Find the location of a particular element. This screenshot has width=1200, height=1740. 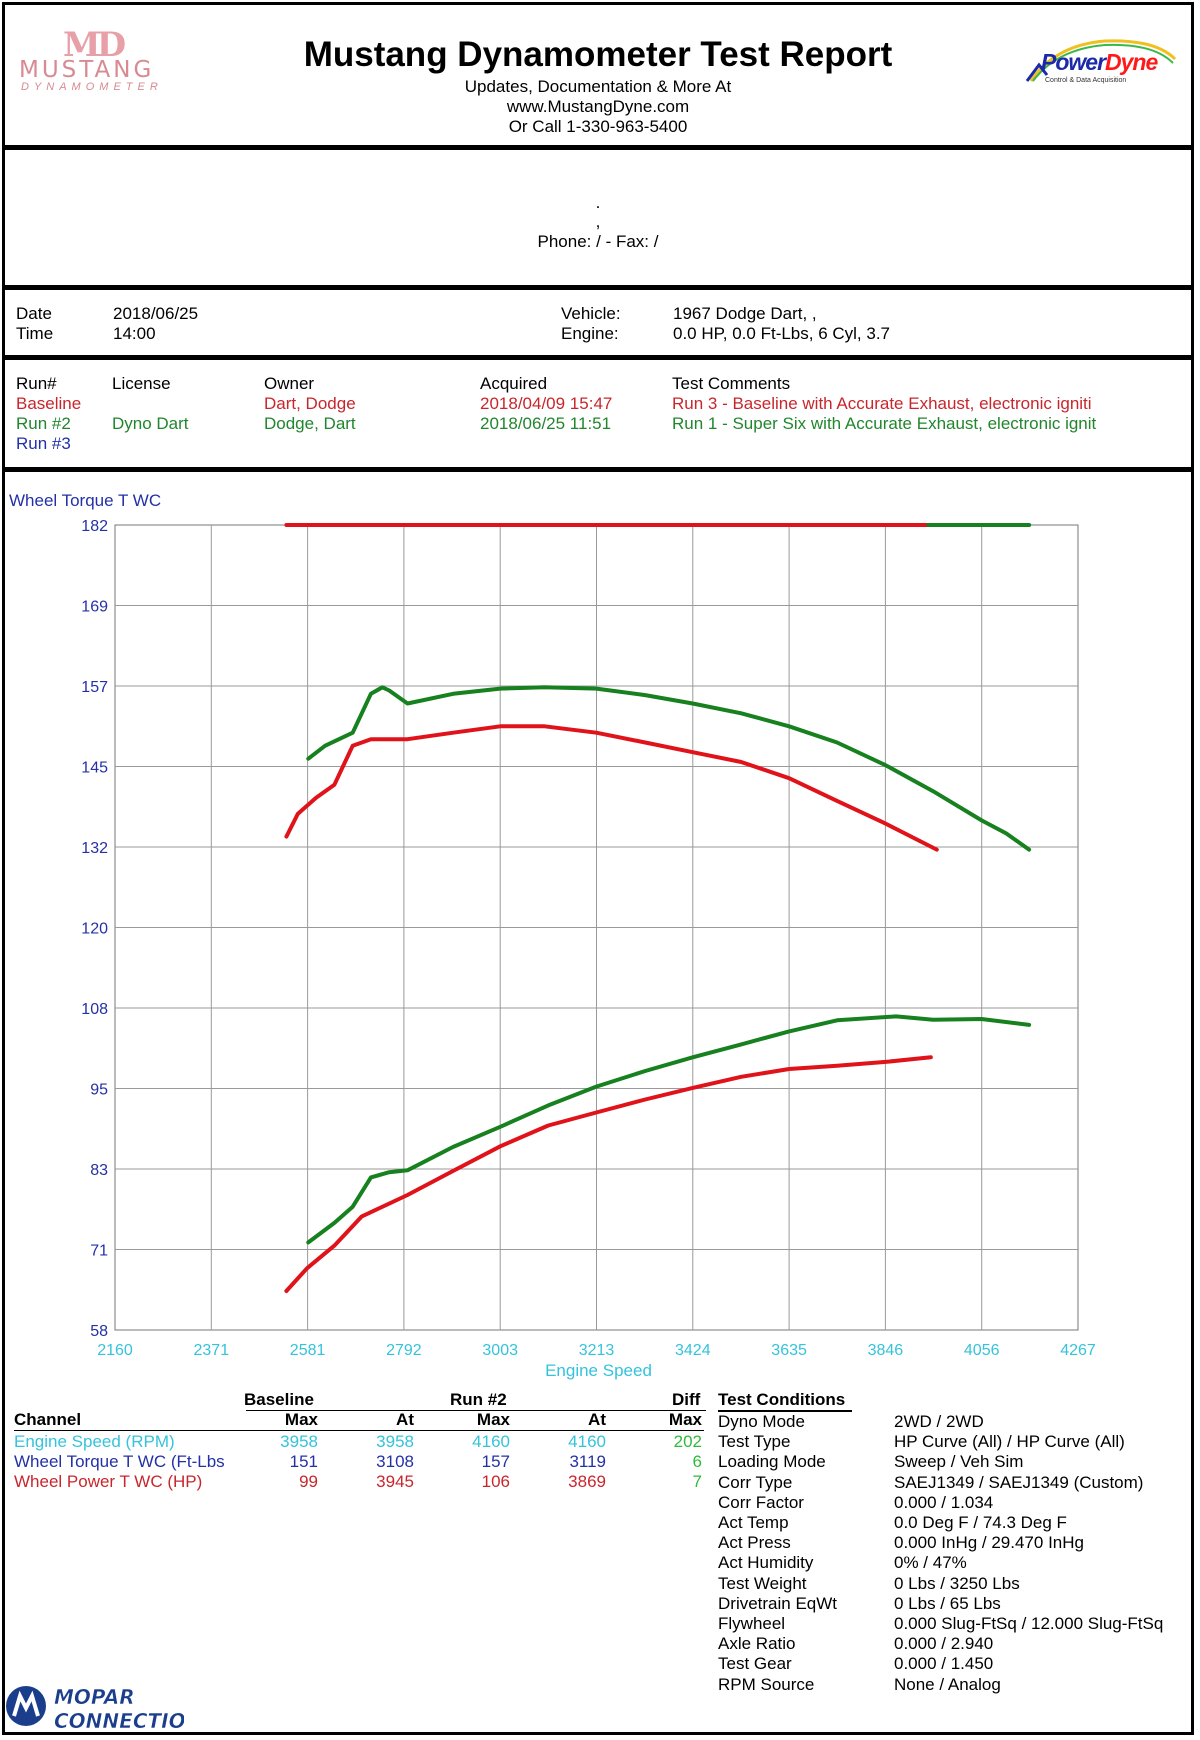

run2-wheel-power-t-wcline is located at coordinates (669, 1129).